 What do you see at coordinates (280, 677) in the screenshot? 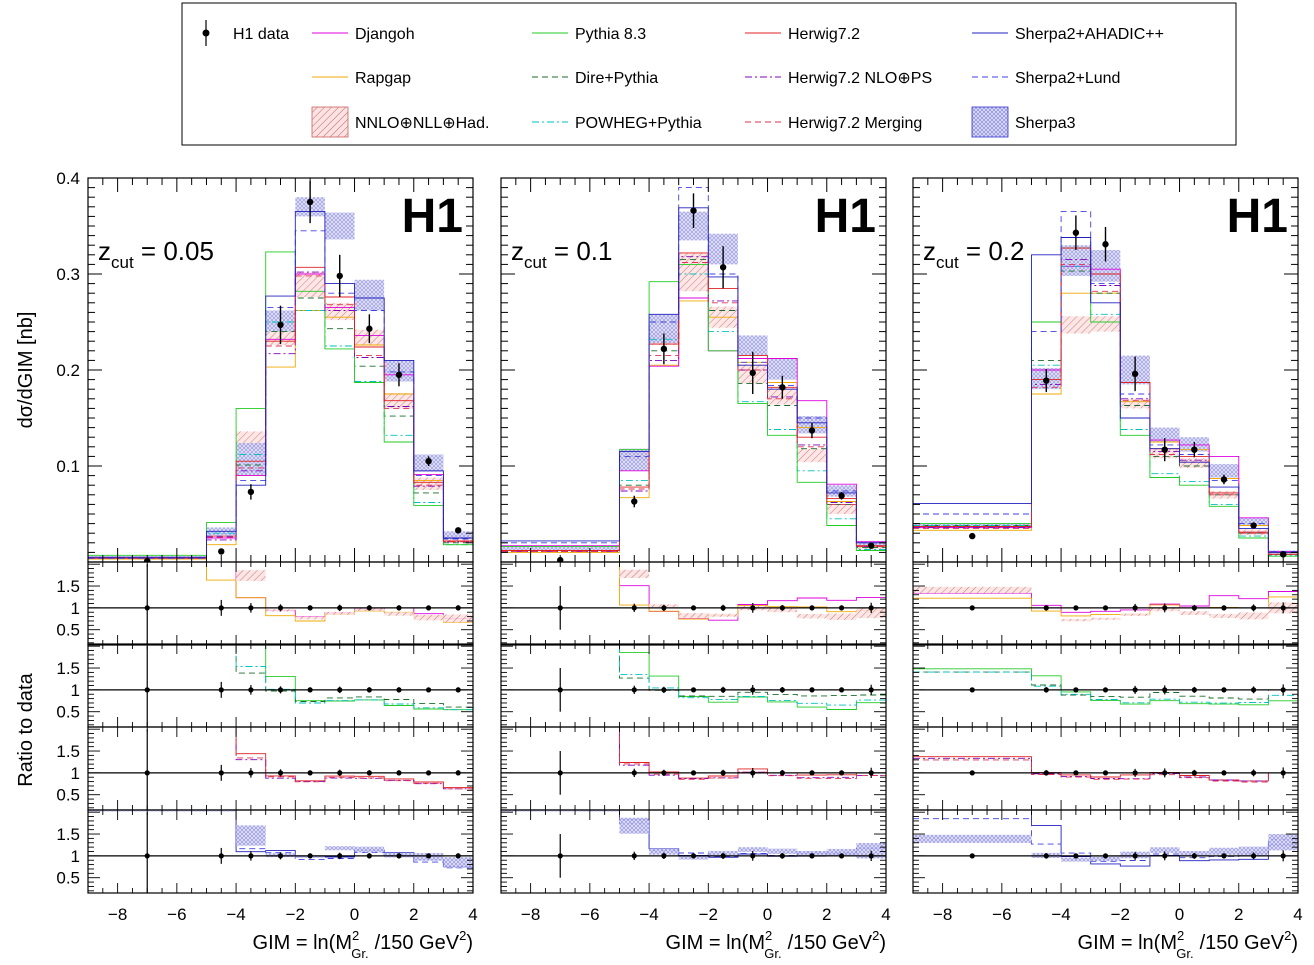
I see `ratio-powheg` at bounding box center [280, 677].